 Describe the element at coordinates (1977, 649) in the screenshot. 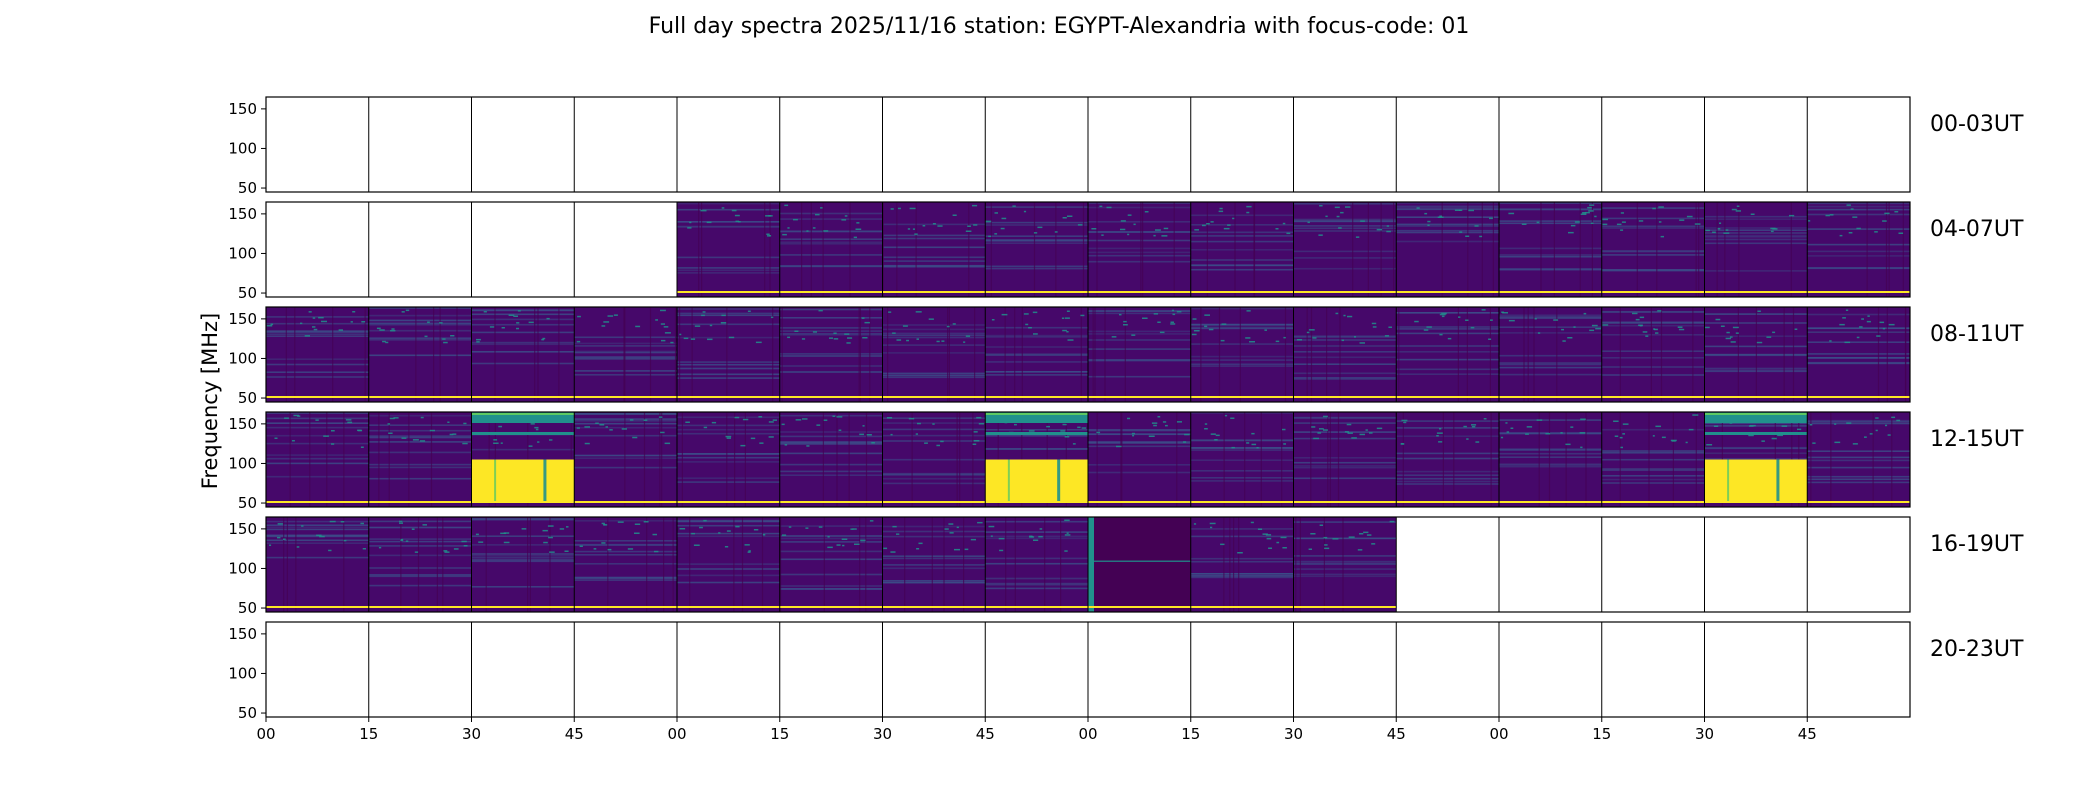

I see `row-label: 20-23UT` at that location.